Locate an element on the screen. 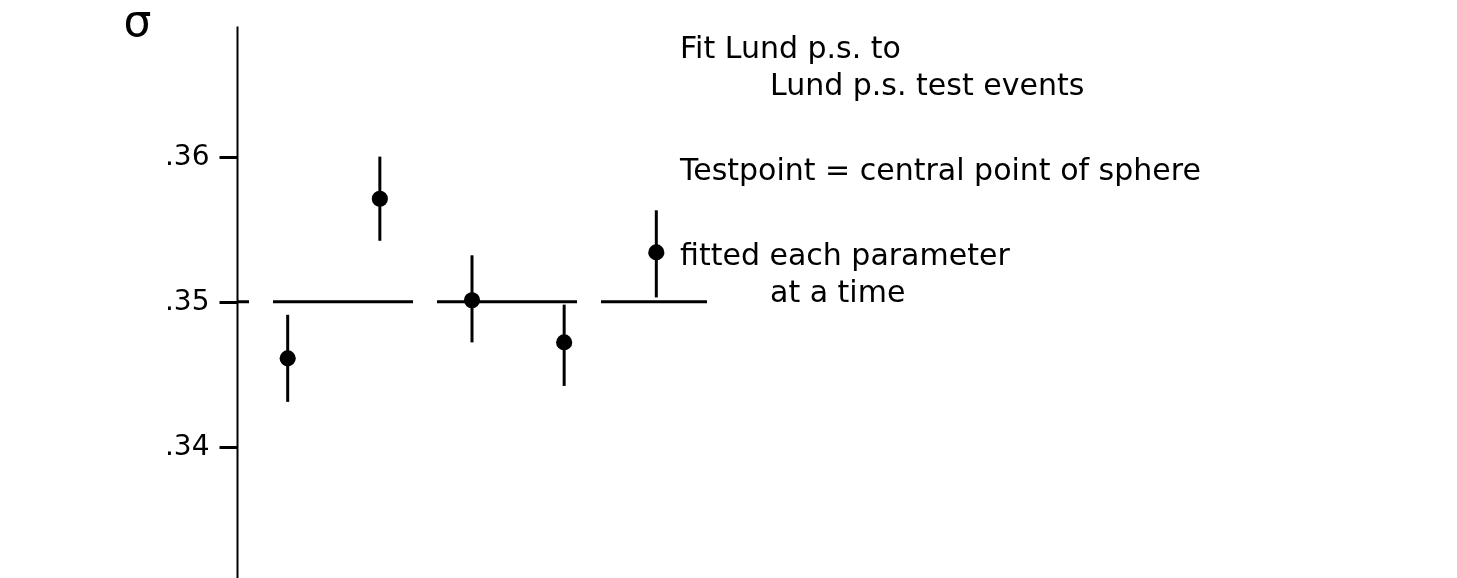 The height and width of the screenshot is (578, 1457). annotation: Fit Lund p.s. to is located at coordinates (791, 47).